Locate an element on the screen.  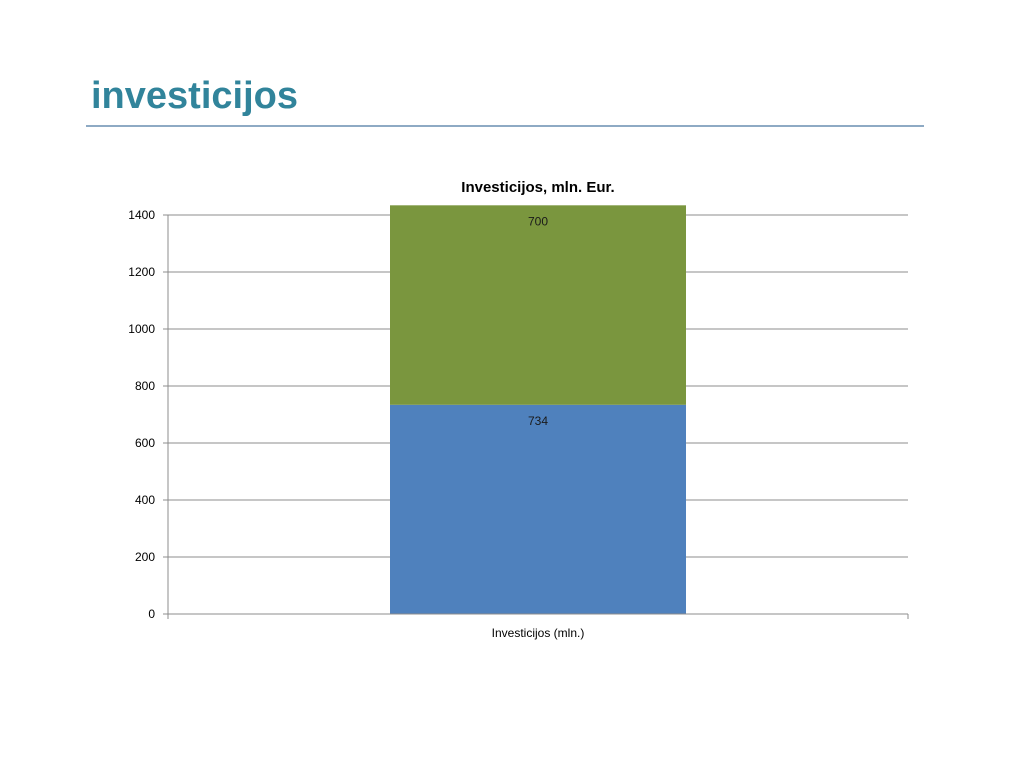
y-tick-label: 600 is located at coordinates (145, 443).